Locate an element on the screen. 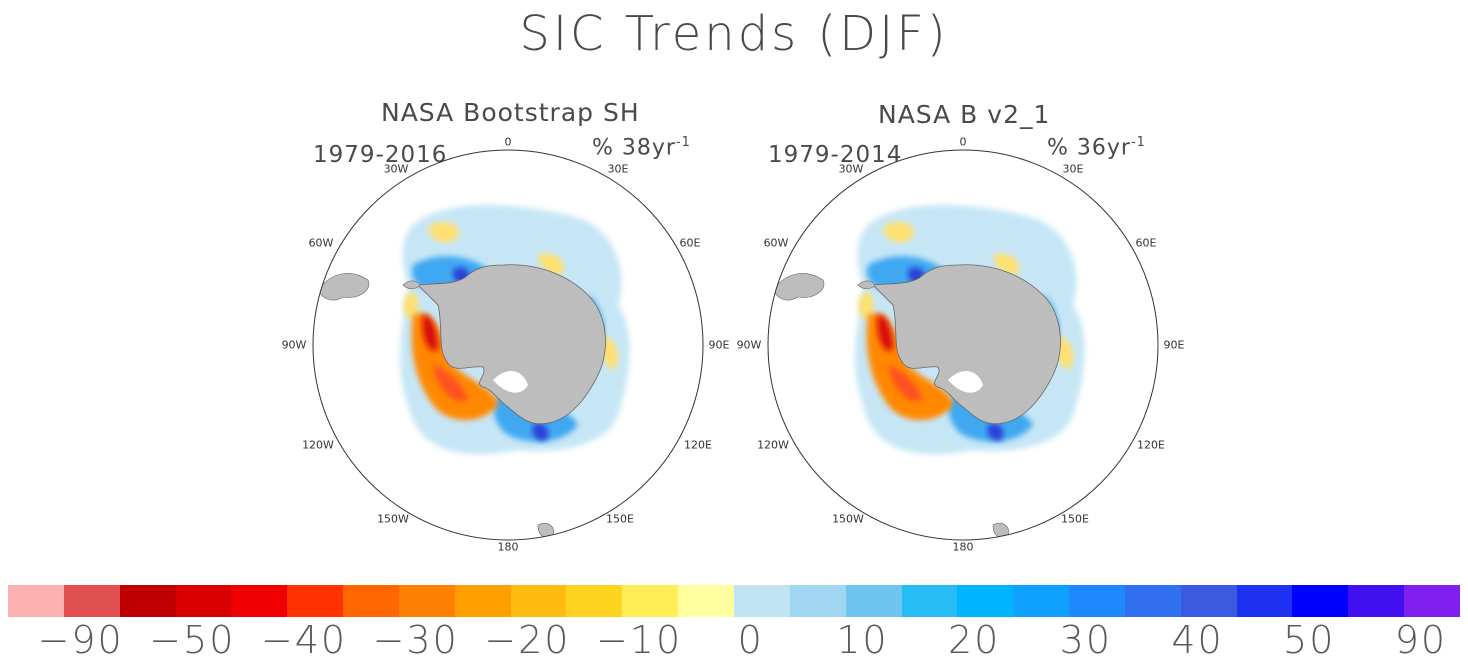  panel-1-period: 1979-2016 is located at coordinates (380, 155).